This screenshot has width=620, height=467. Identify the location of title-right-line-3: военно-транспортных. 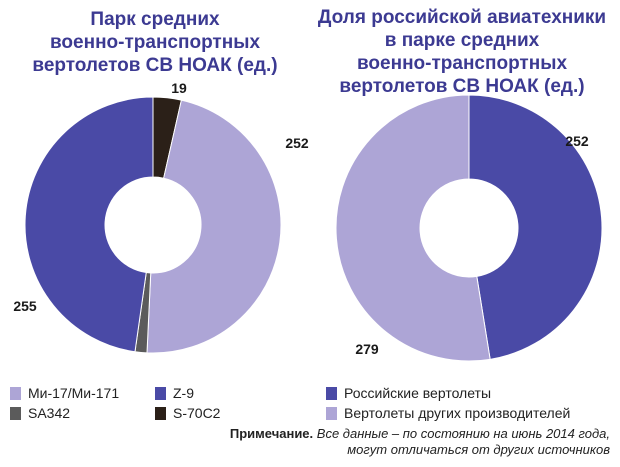
(462, 63).